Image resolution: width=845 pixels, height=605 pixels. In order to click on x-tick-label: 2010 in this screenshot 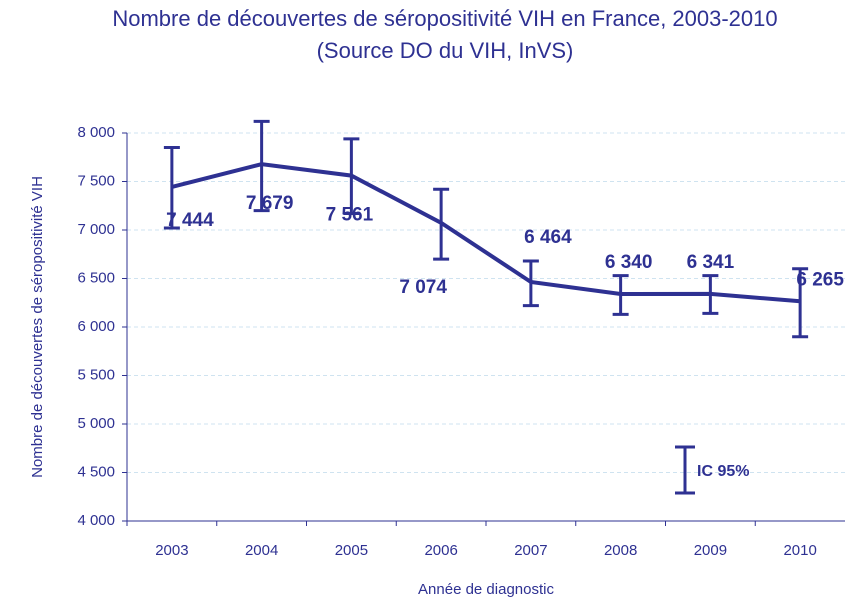, I will do `click(799, 550)`.